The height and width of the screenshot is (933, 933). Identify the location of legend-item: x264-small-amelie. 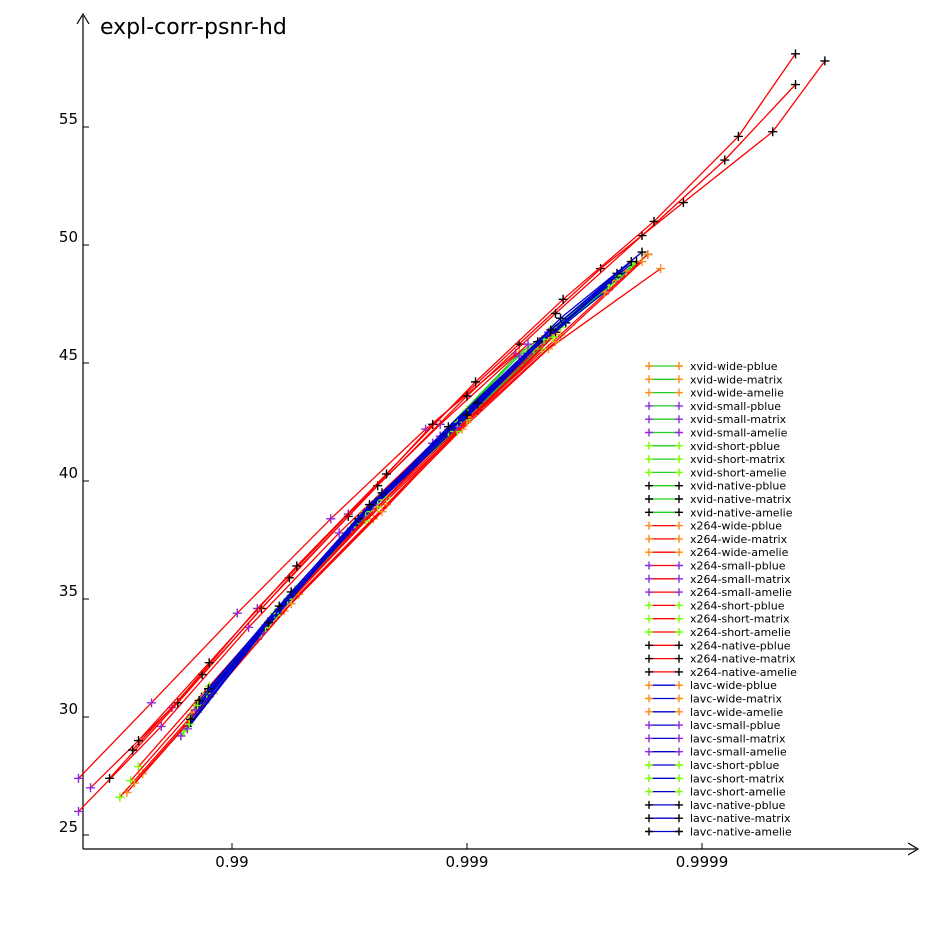
(718, 592).